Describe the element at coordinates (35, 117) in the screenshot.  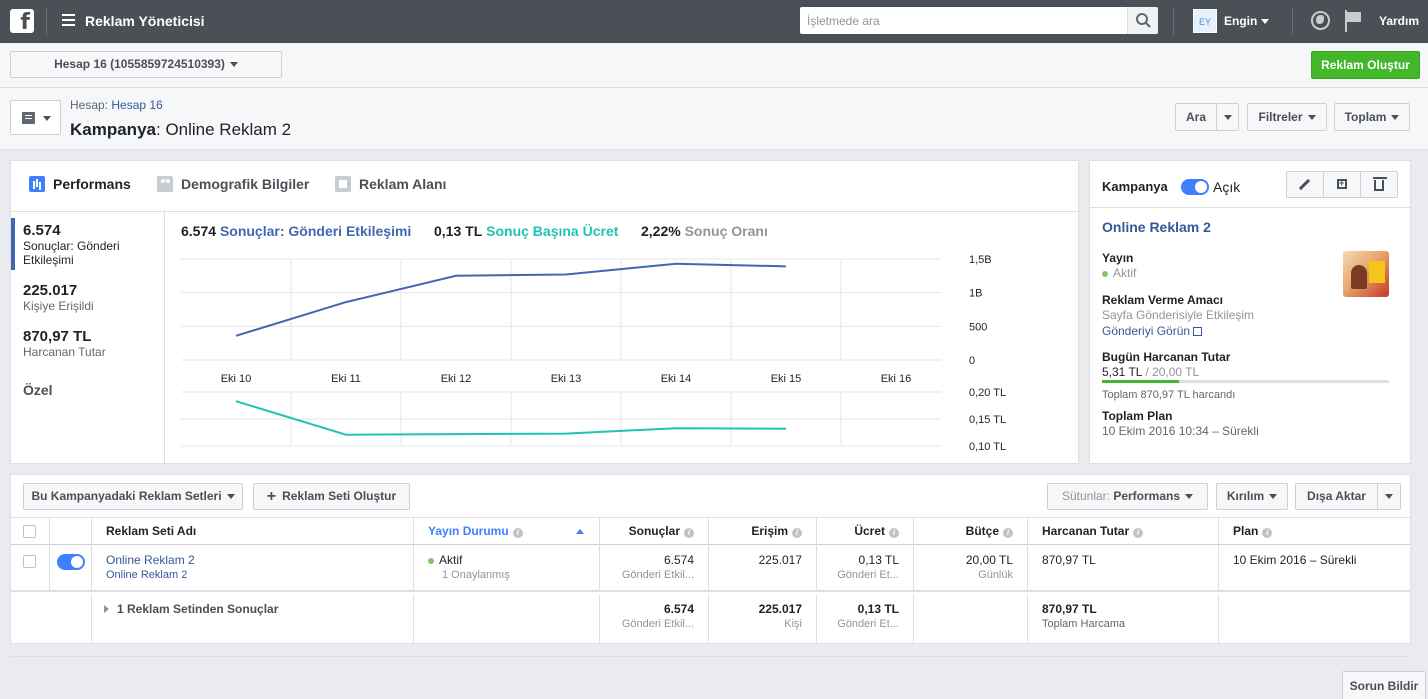
I see `view-menu-button` at that location.